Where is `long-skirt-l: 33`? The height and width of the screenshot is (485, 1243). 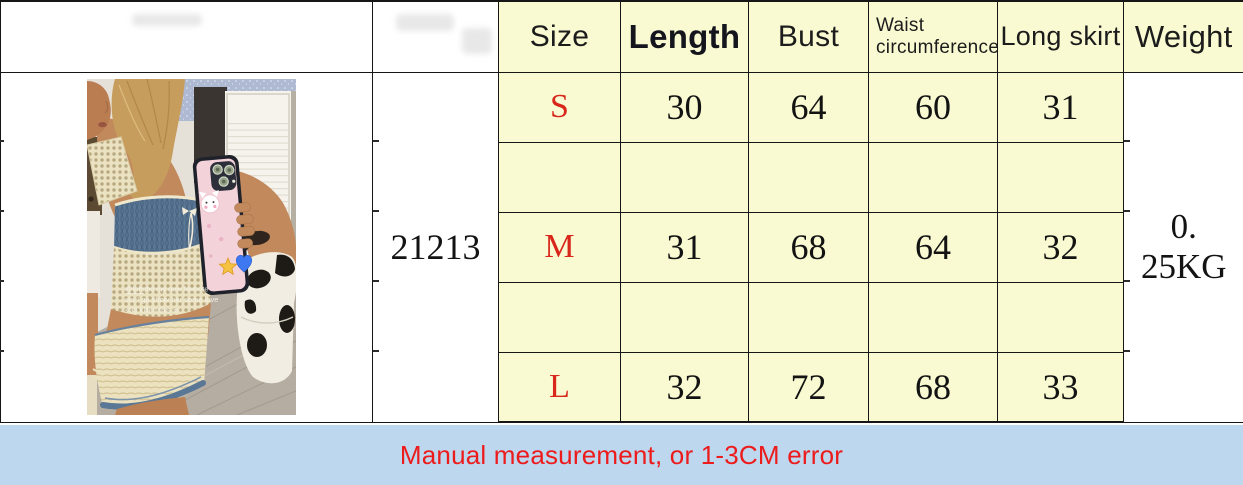
long-skirt-l: 33 is located at coordinates (1060, 387).